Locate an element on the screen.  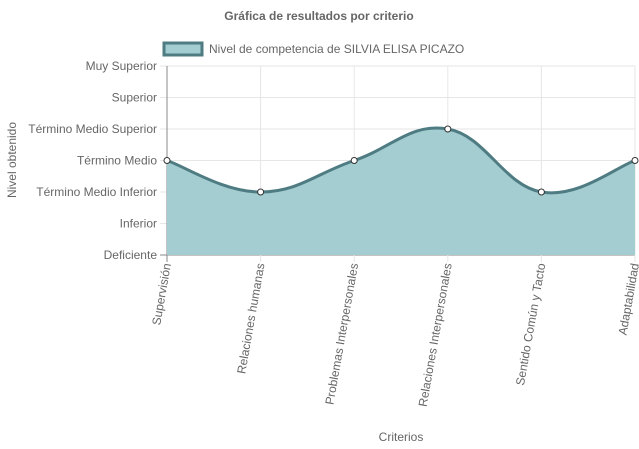
y-tick-label: Término Medio Inferior is located at coordinates (96, 192).